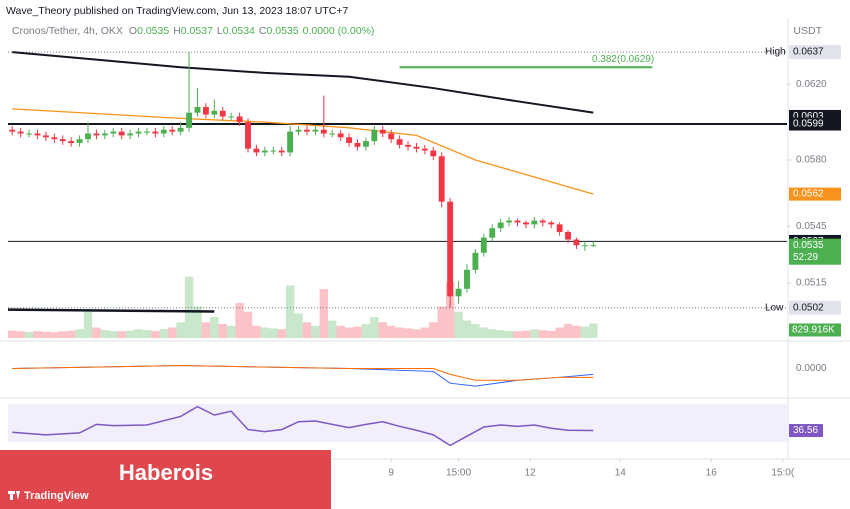  I want to click on logo-text: TradingView, so click(56, 496).